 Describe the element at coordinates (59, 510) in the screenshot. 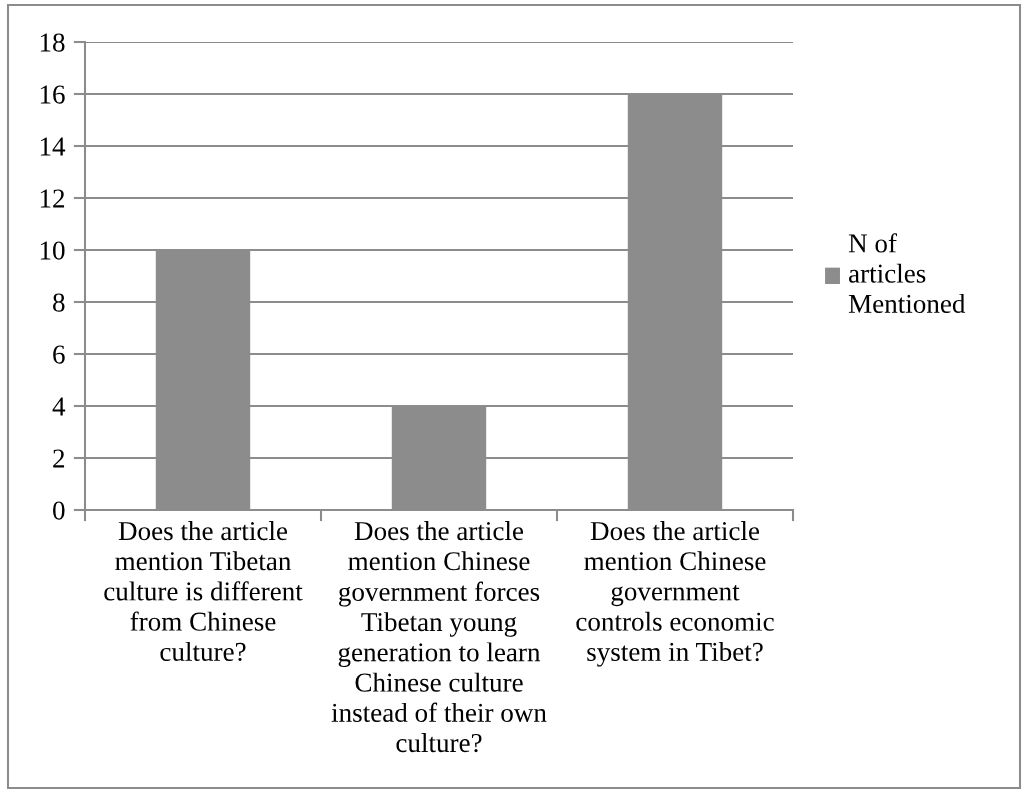

I see `y-tick-label: 0` at that location.